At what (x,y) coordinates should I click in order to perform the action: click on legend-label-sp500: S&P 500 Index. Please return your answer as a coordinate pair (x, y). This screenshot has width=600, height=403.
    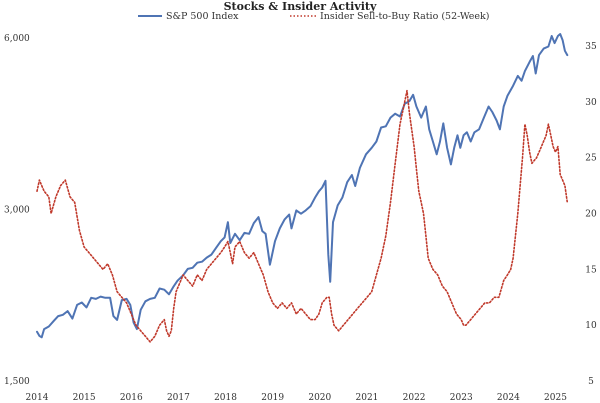
    Looking at the image, I should click on (202, 16).